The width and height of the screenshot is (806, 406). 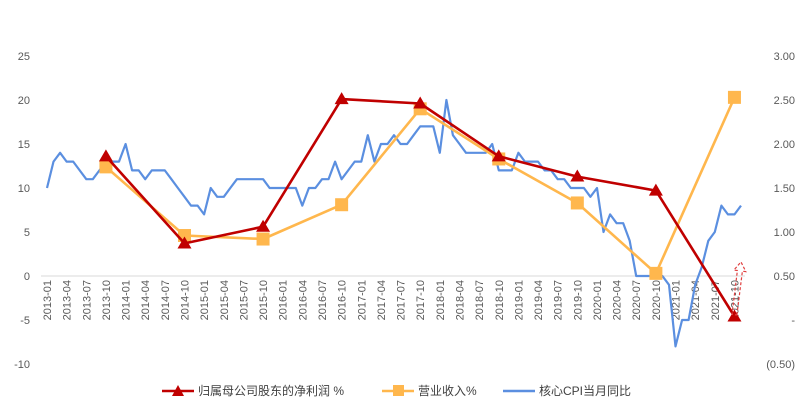 What do you see at coordinates (421, 300) in the screenshot?
I see `x-tick-label: 2017-10` at bounding box center [421, 300].